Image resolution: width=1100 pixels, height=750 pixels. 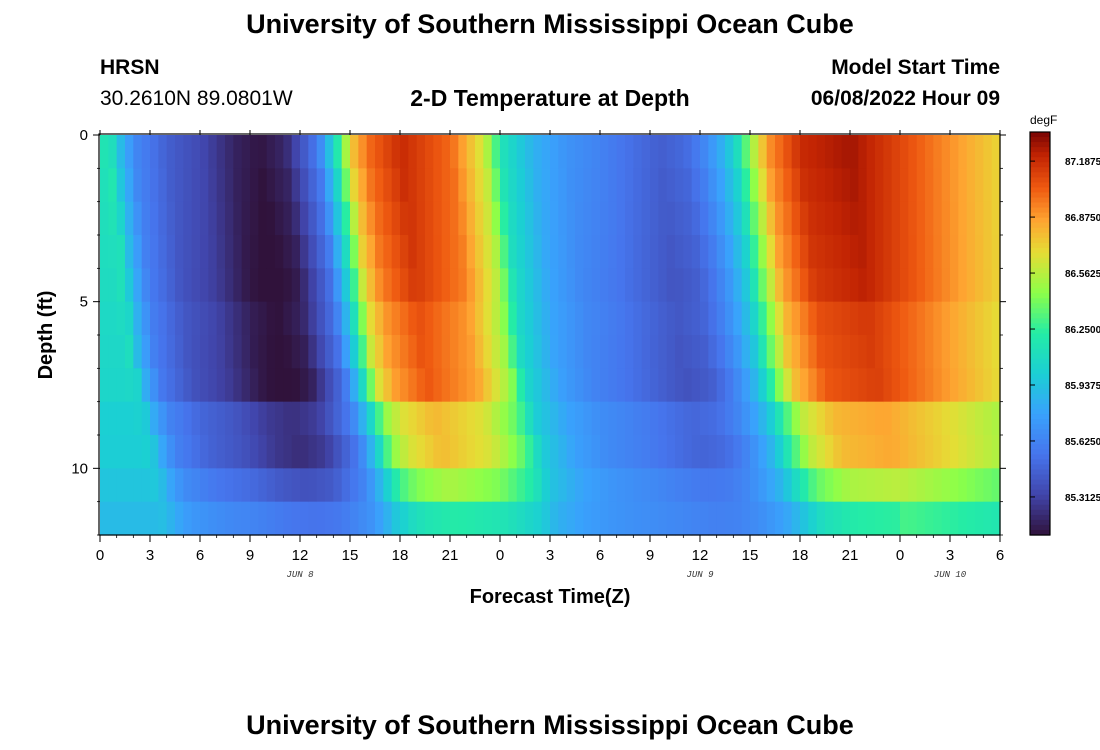 I want to click on x-tick-label: 0, so click(x=900, y=555).